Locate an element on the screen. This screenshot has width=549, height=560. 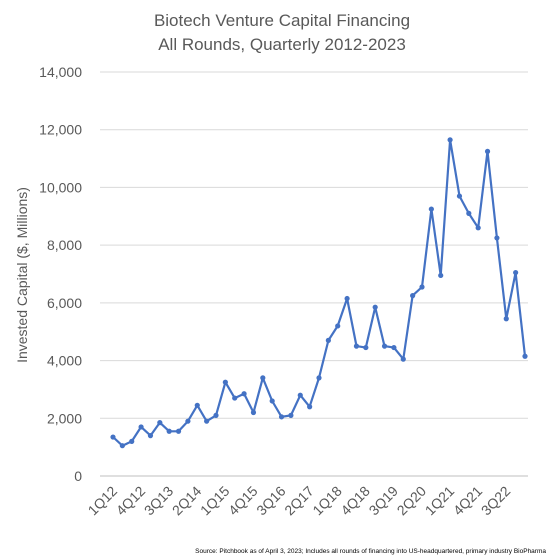
x-tick-label: 4Q15 is located at coordinates (243, 501).